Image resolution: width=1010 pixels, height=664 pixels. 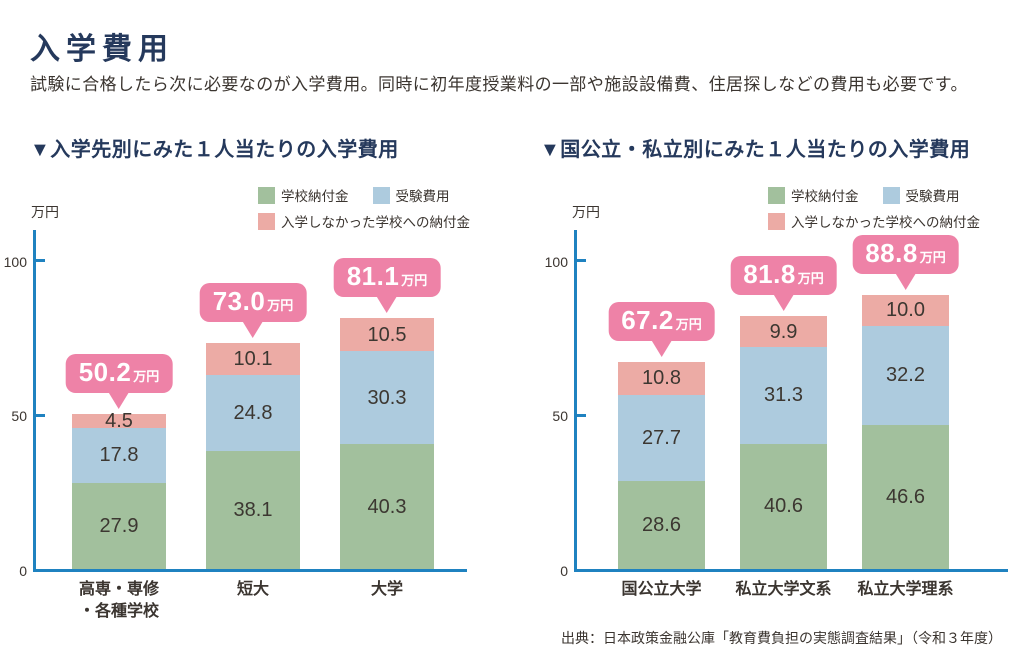 I want to click on category-label-1: 国公立大学, so click(x=661, y=590).